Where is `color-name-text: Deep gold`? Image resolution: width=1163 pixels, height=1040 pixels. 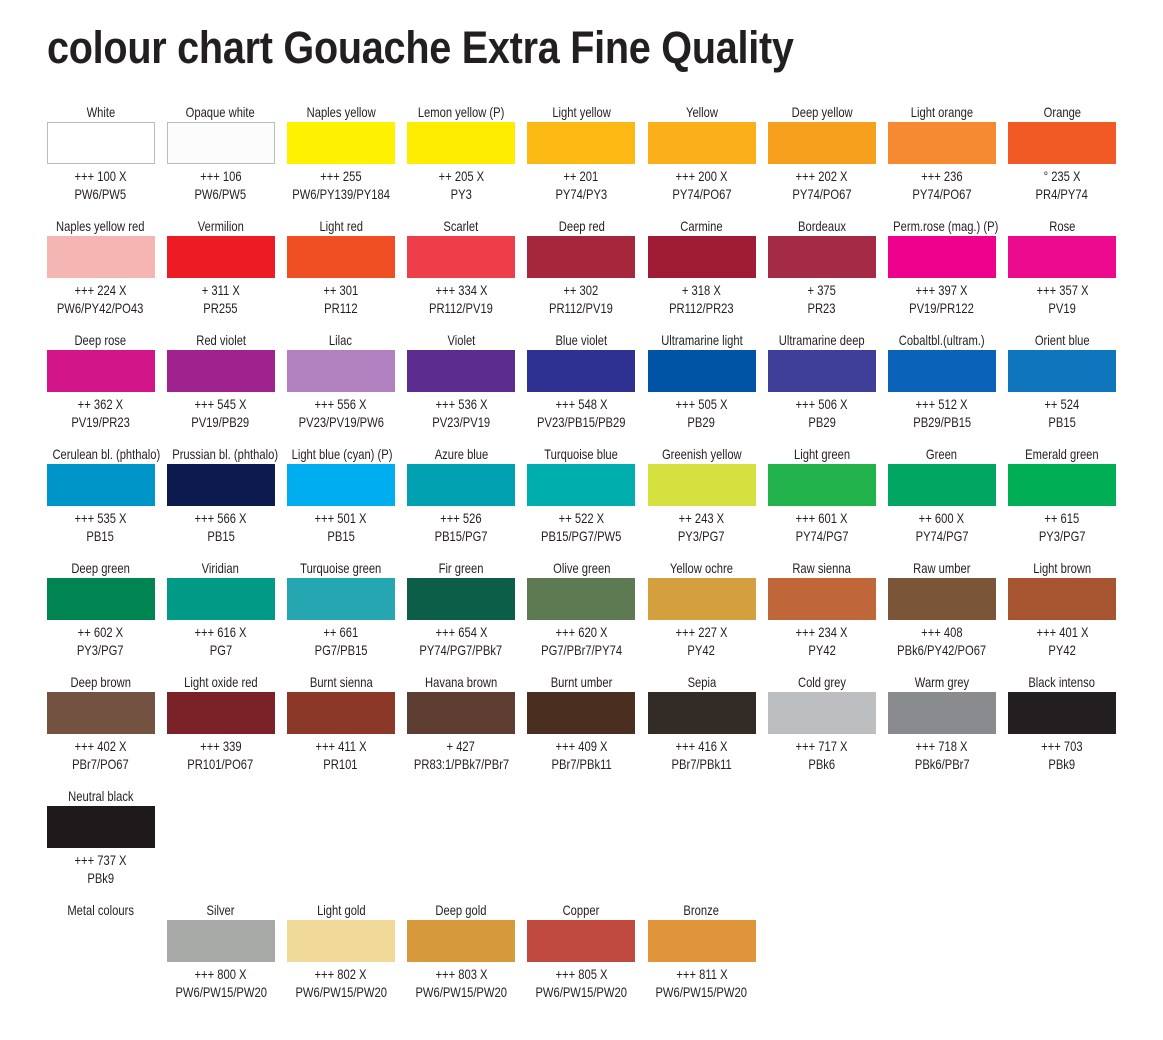
color-name-text: Deep gold is located at coordinates (461, 910).